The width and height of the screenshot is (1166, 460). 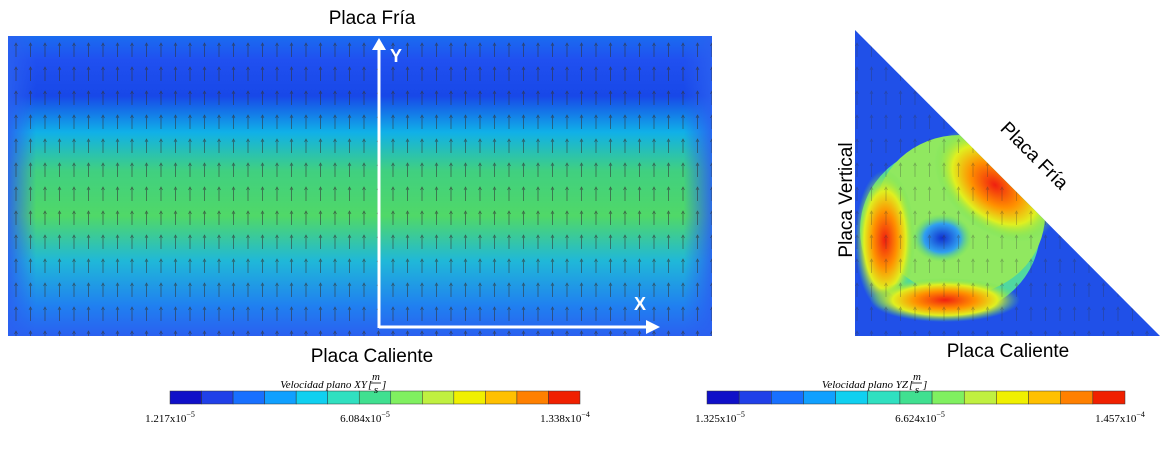 I want to click on top-label: Placa Fría, so click(x=372, y=18).